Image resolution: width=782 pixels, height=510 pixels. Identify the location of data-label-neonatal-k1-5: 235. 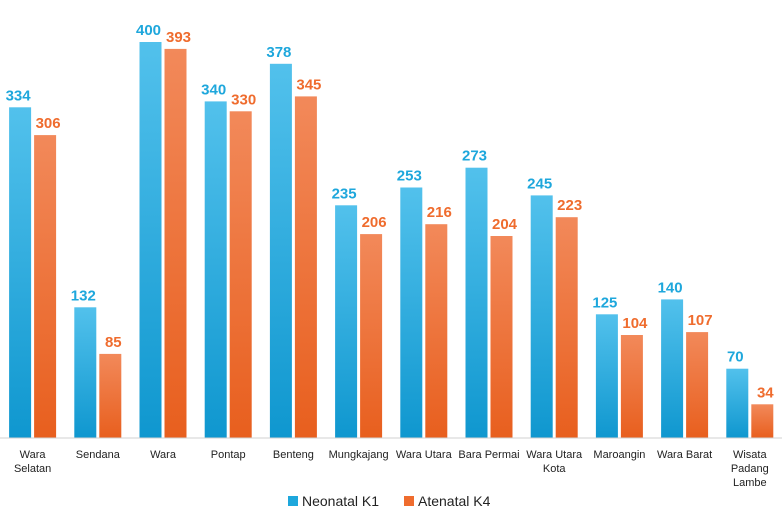
(344, 193).